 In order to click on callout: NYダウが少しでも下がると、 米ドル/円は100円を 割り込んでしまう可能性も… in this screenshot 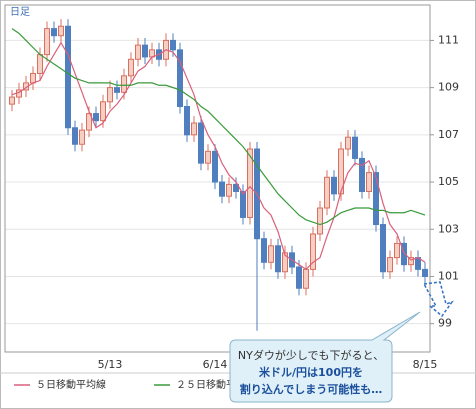, I will do `click(341, 342)`.